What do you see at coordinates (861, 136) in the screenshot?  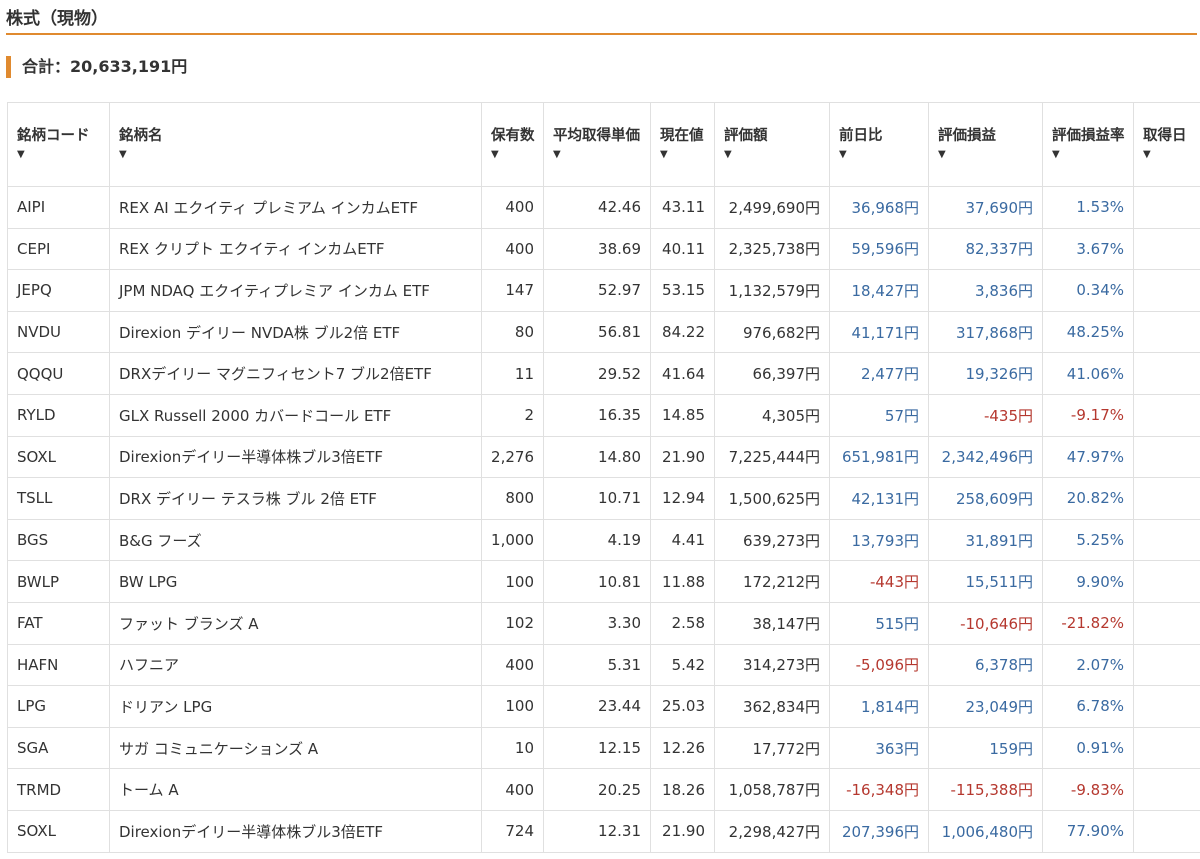 I see `column-header-label: 前日比` at bounding box center [861, 136].